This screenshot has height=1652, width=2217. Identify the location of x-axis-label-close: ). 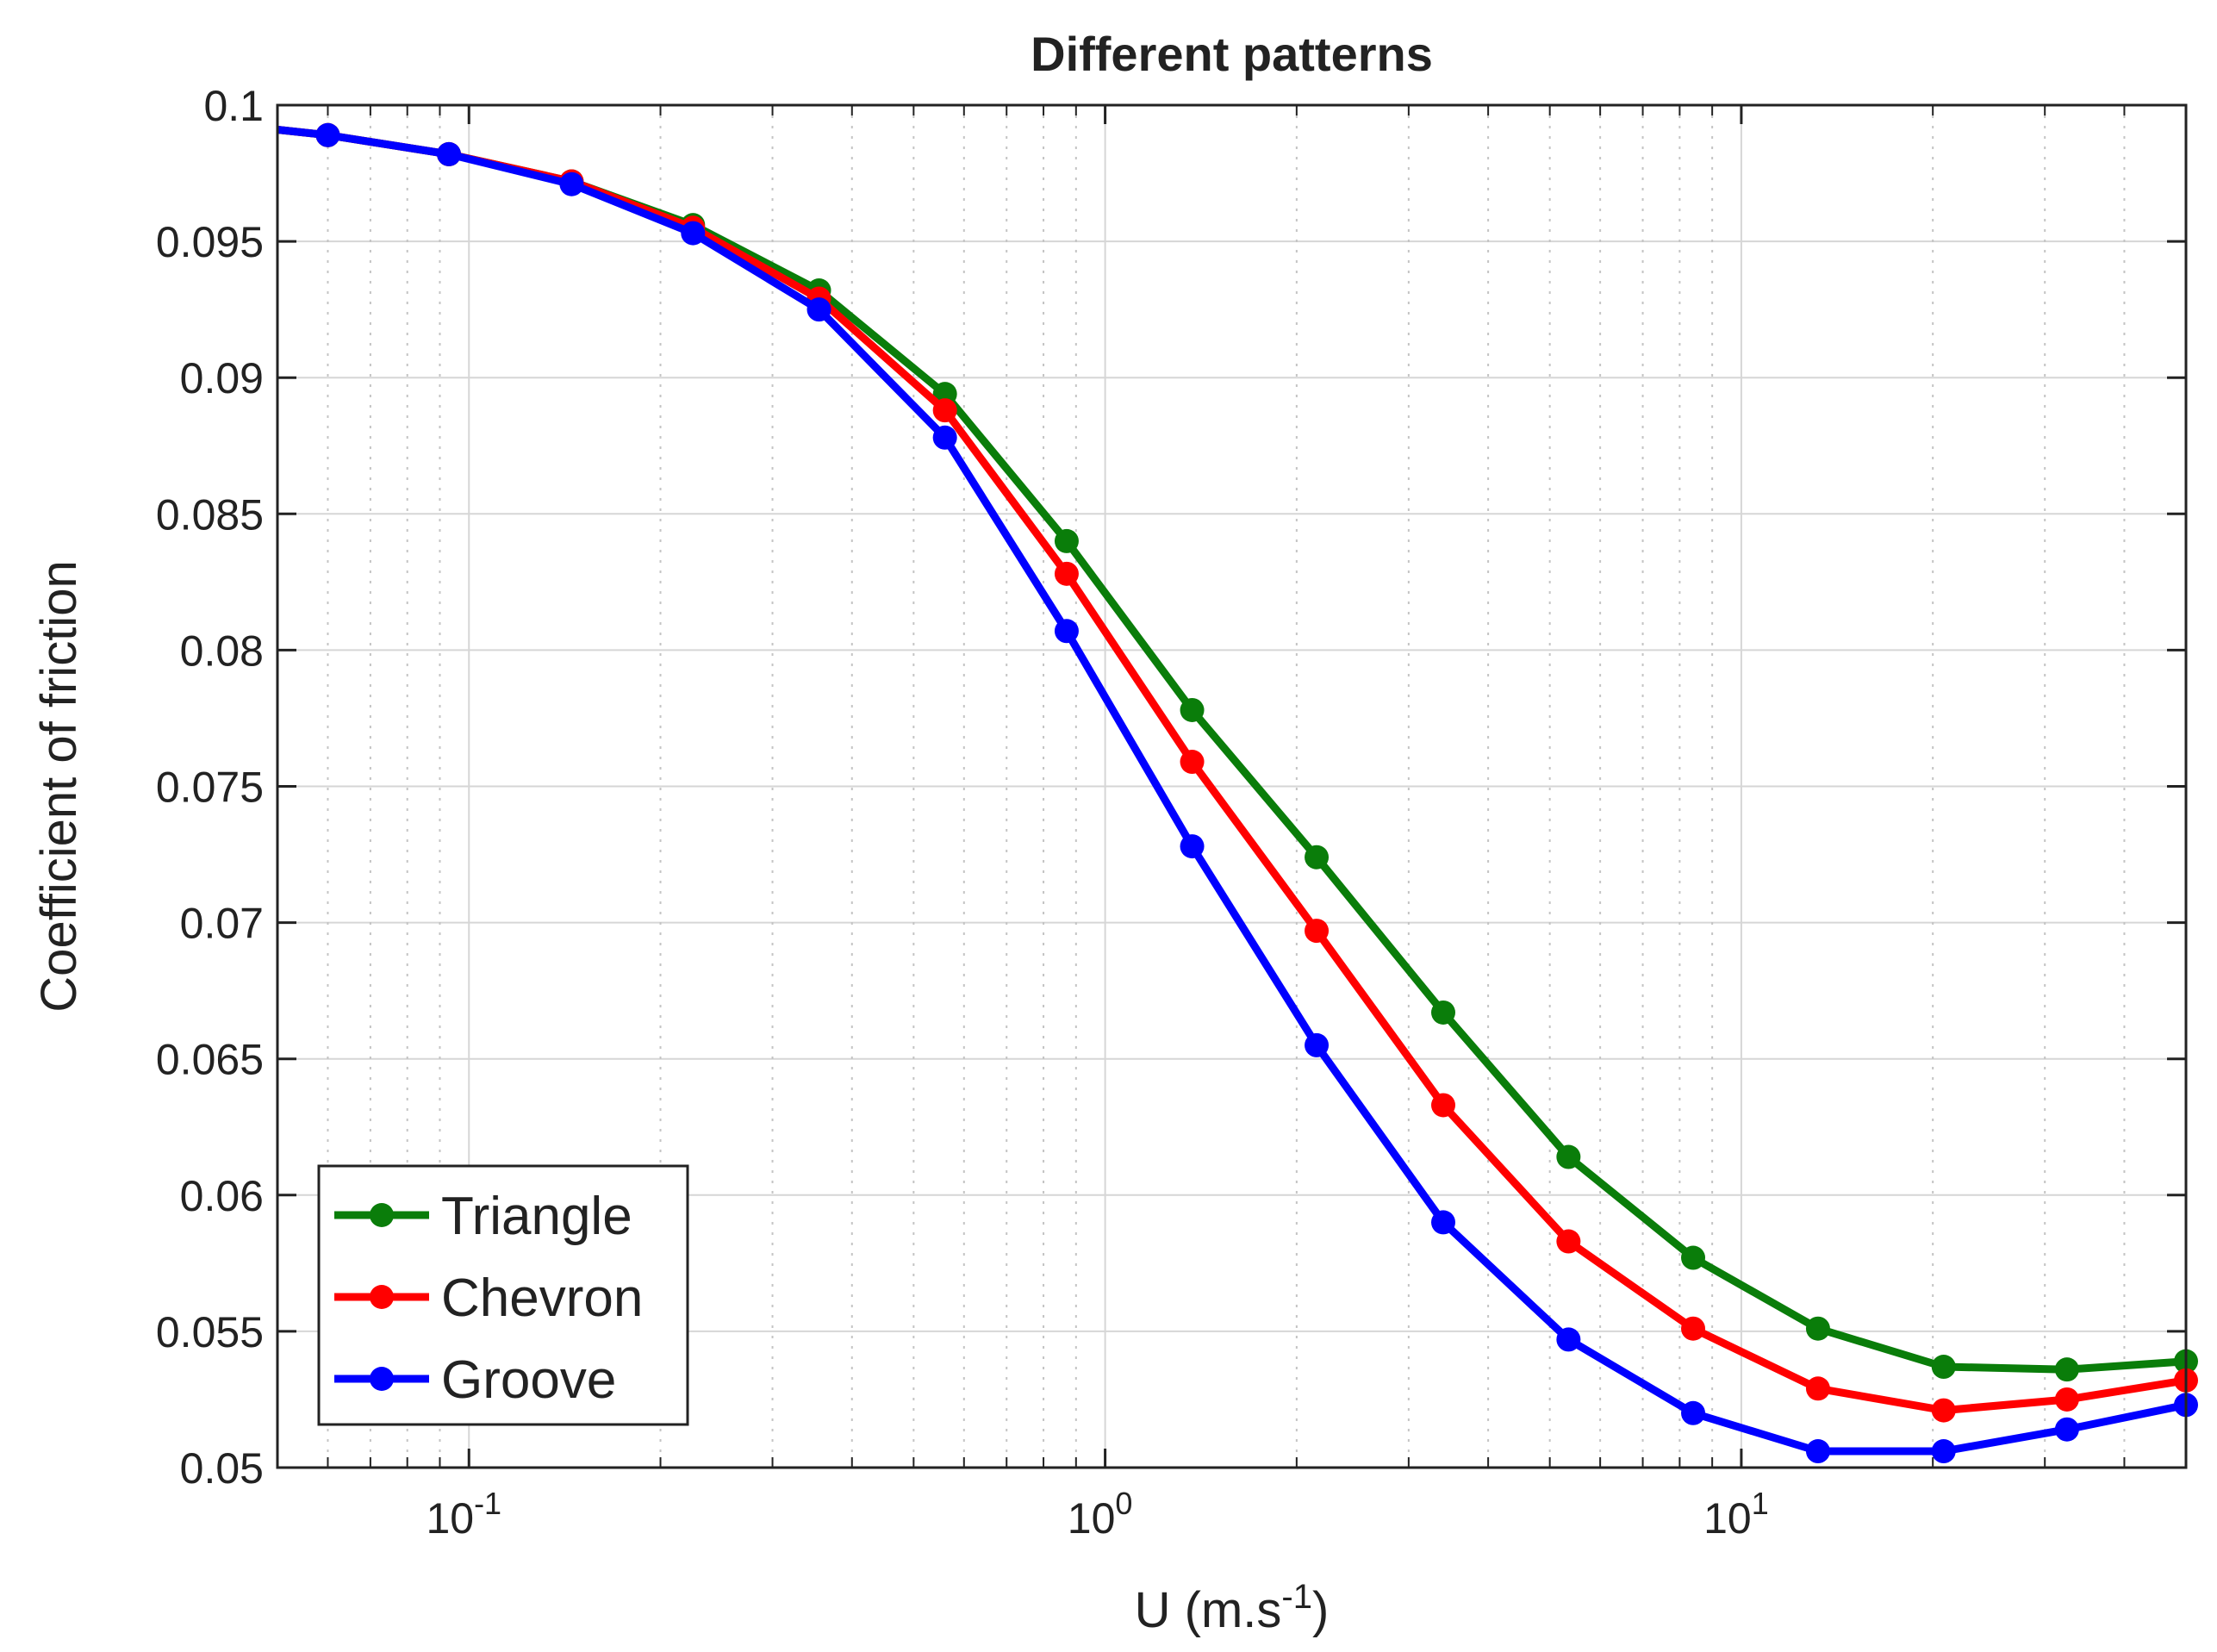
(1320, 1610).